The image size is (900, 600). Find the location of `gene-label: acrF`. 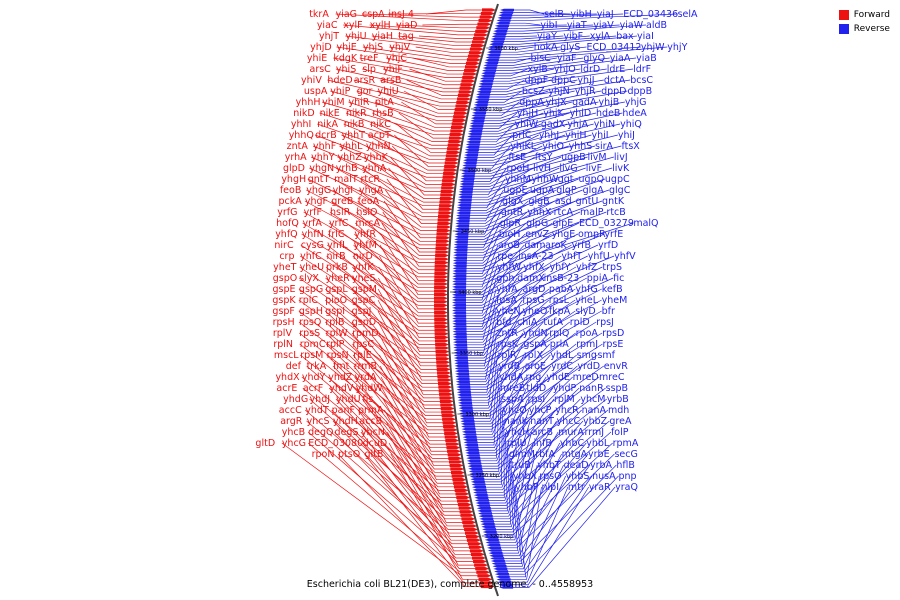

gene-label: acrF is located at coordinates (313, 388).